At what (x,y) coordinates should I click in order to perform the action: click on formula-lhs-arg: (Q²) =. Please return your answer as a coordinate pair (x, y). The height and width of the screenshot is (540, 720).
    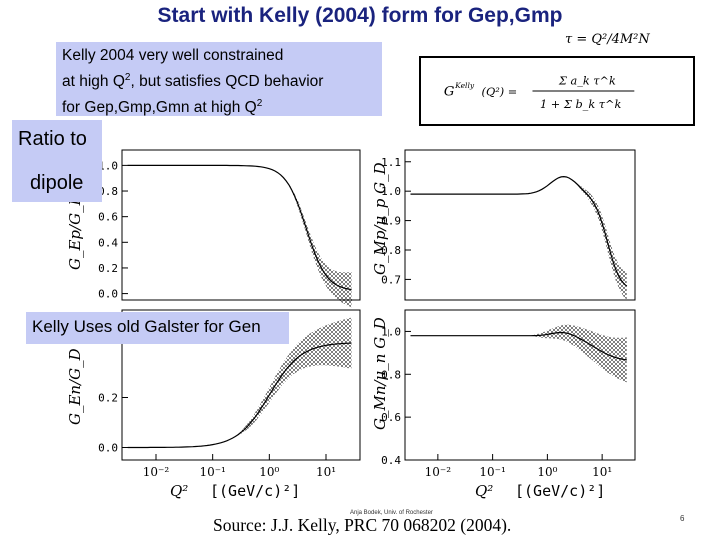
    Looking at the image, I should click on (500, 92).